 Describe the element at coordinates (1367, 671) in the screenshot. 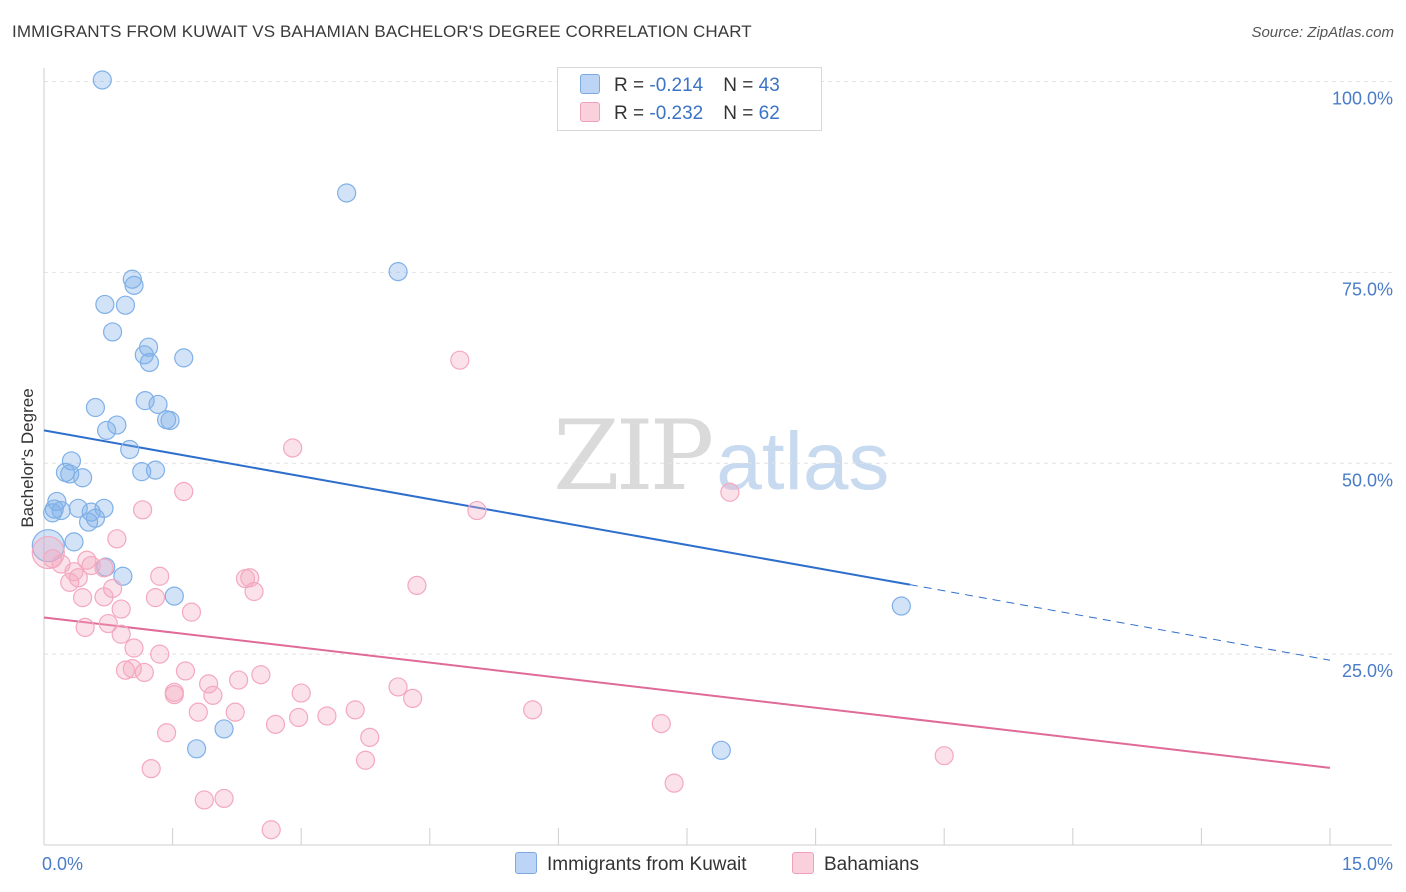

I see `y-tick-label: 25.0%` at that location.